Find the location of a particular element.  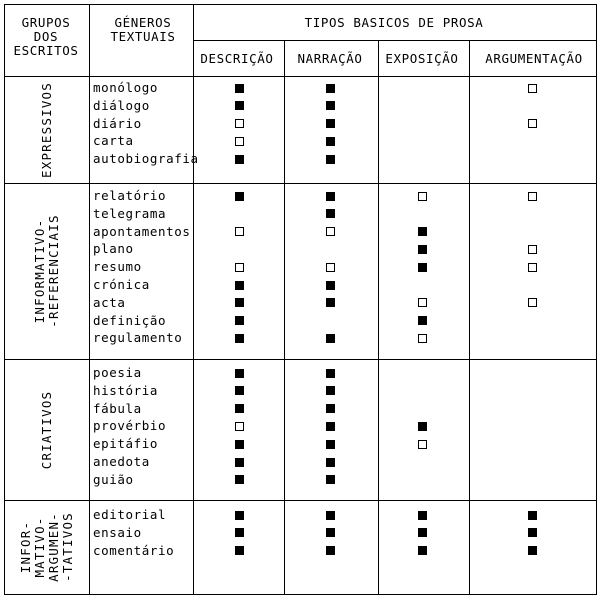

column-header-exposicao: EXPOSIÇÃO is located at coordinates (422, 58).